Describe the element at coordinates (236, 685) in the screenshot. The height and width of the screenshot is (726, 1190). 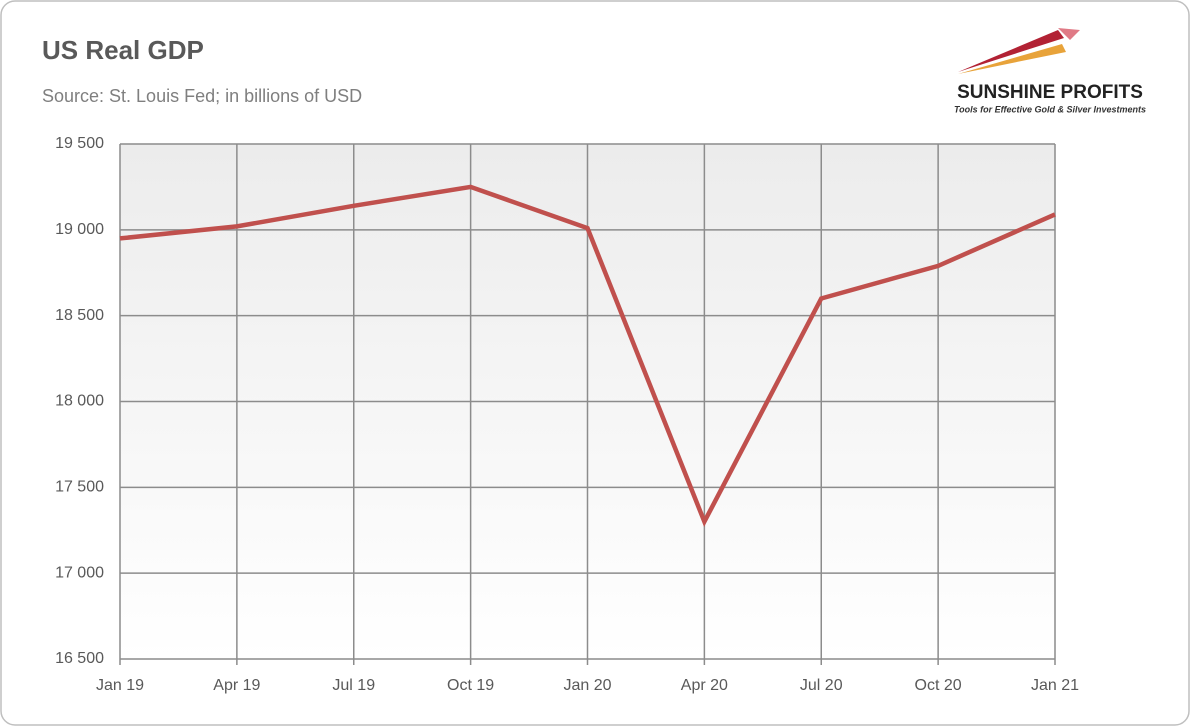
I see `x-tick-label: Apr 19` at that location.